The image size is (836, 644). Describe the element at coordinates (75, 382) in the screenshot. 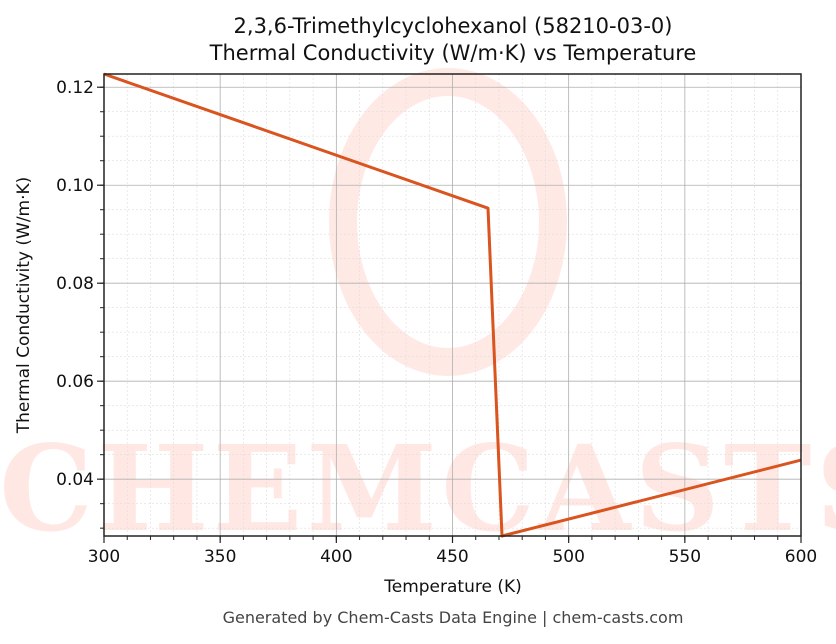

I see `y-tick-label: 0.06` at that location.